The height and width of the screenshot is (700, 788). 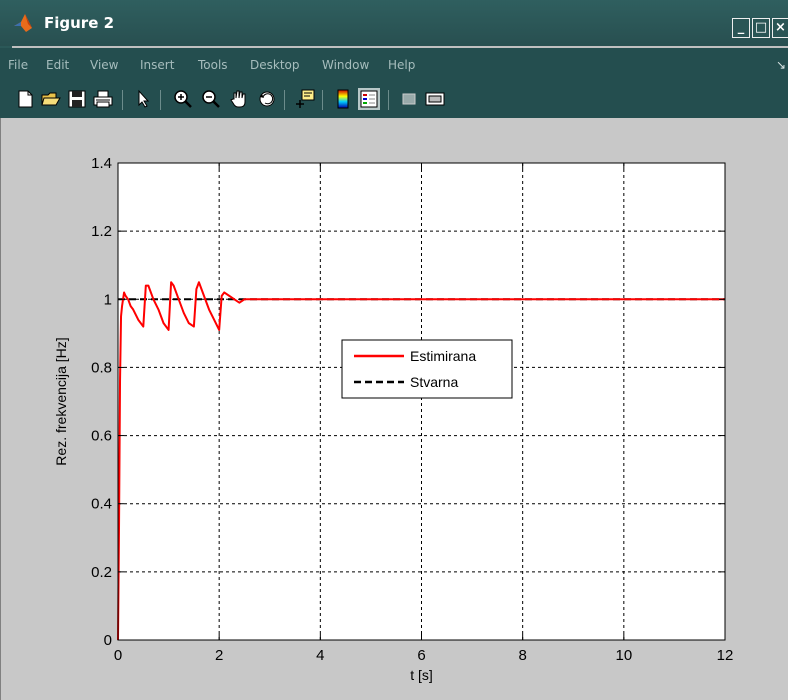 I want to click on y-tick-label: 1.2, so click(x=101, y=231).